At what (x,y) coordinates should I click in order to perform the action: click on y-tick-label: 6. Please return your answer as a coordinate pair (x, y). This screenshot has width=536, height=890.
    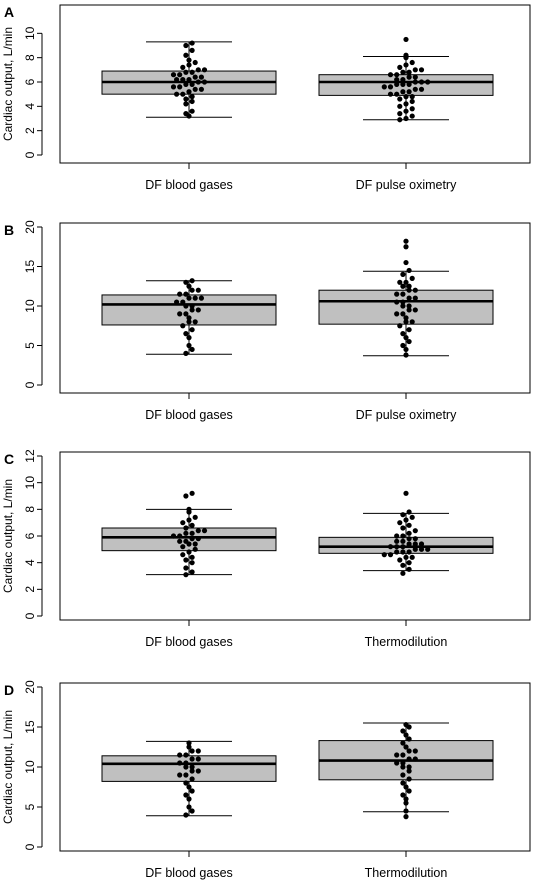
    Looking at the image, I should click on (30, 81).